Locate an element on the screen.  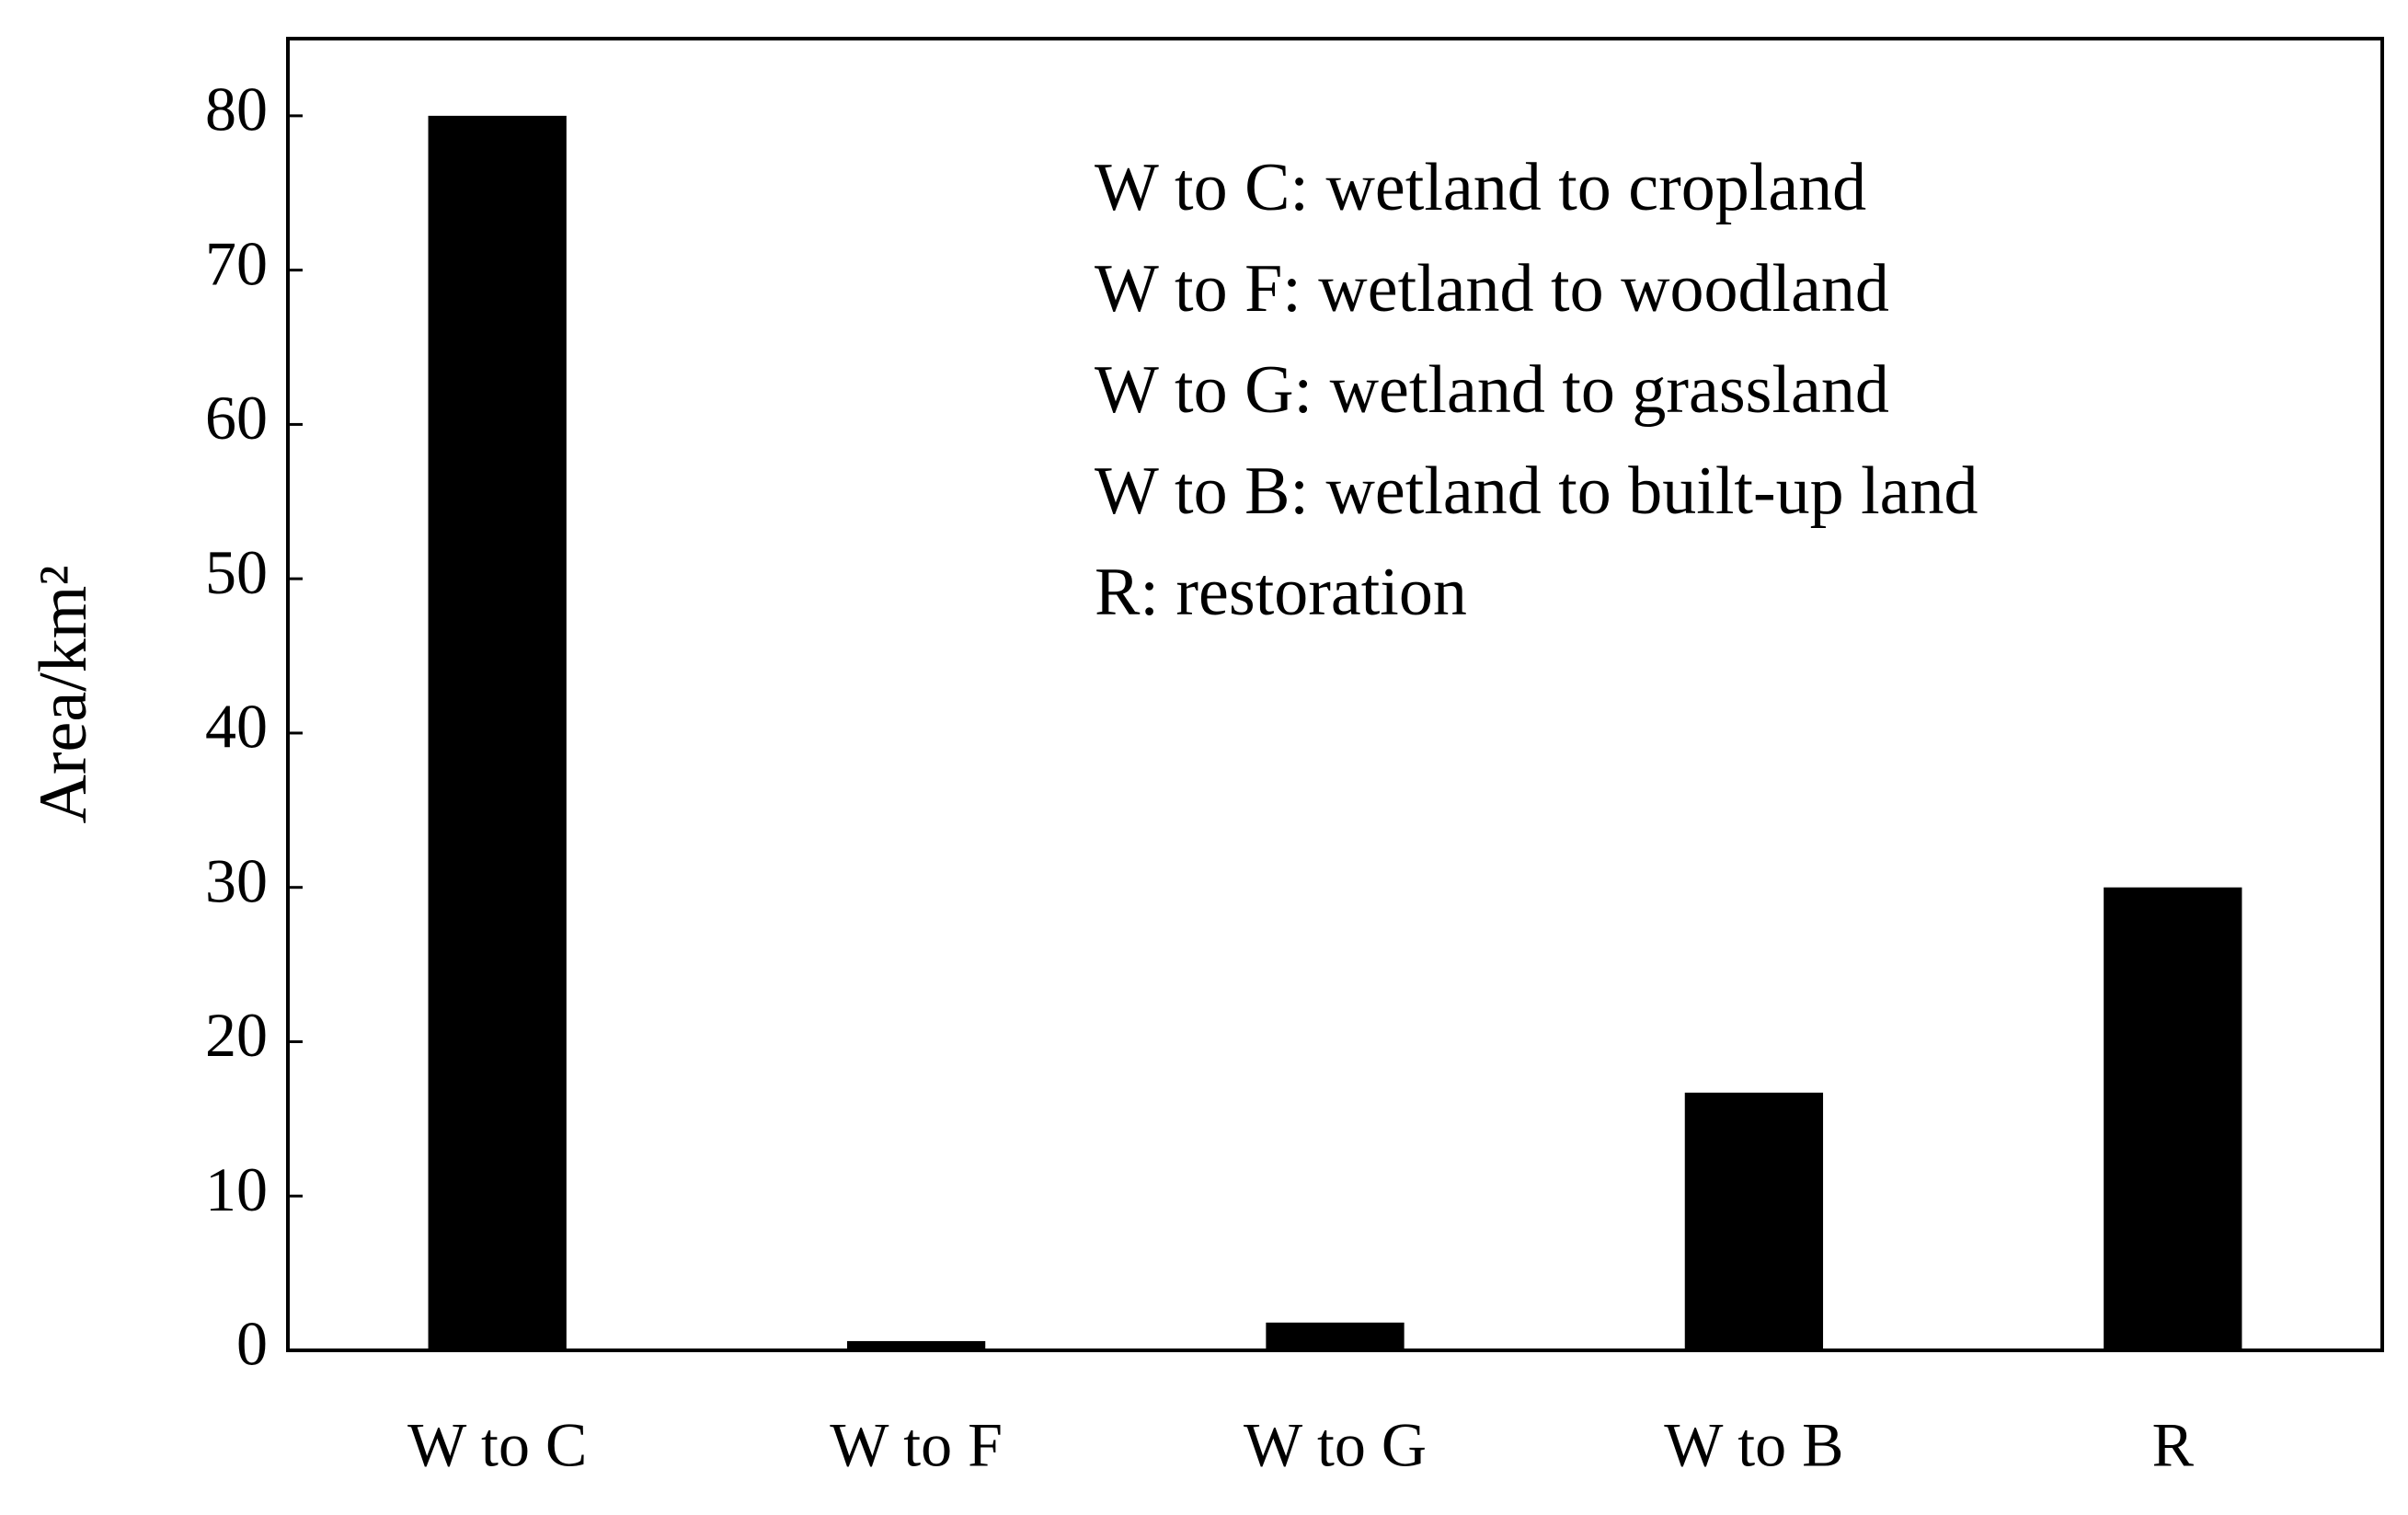
y-tick-label: 60 is located at coordinates (236, 418).